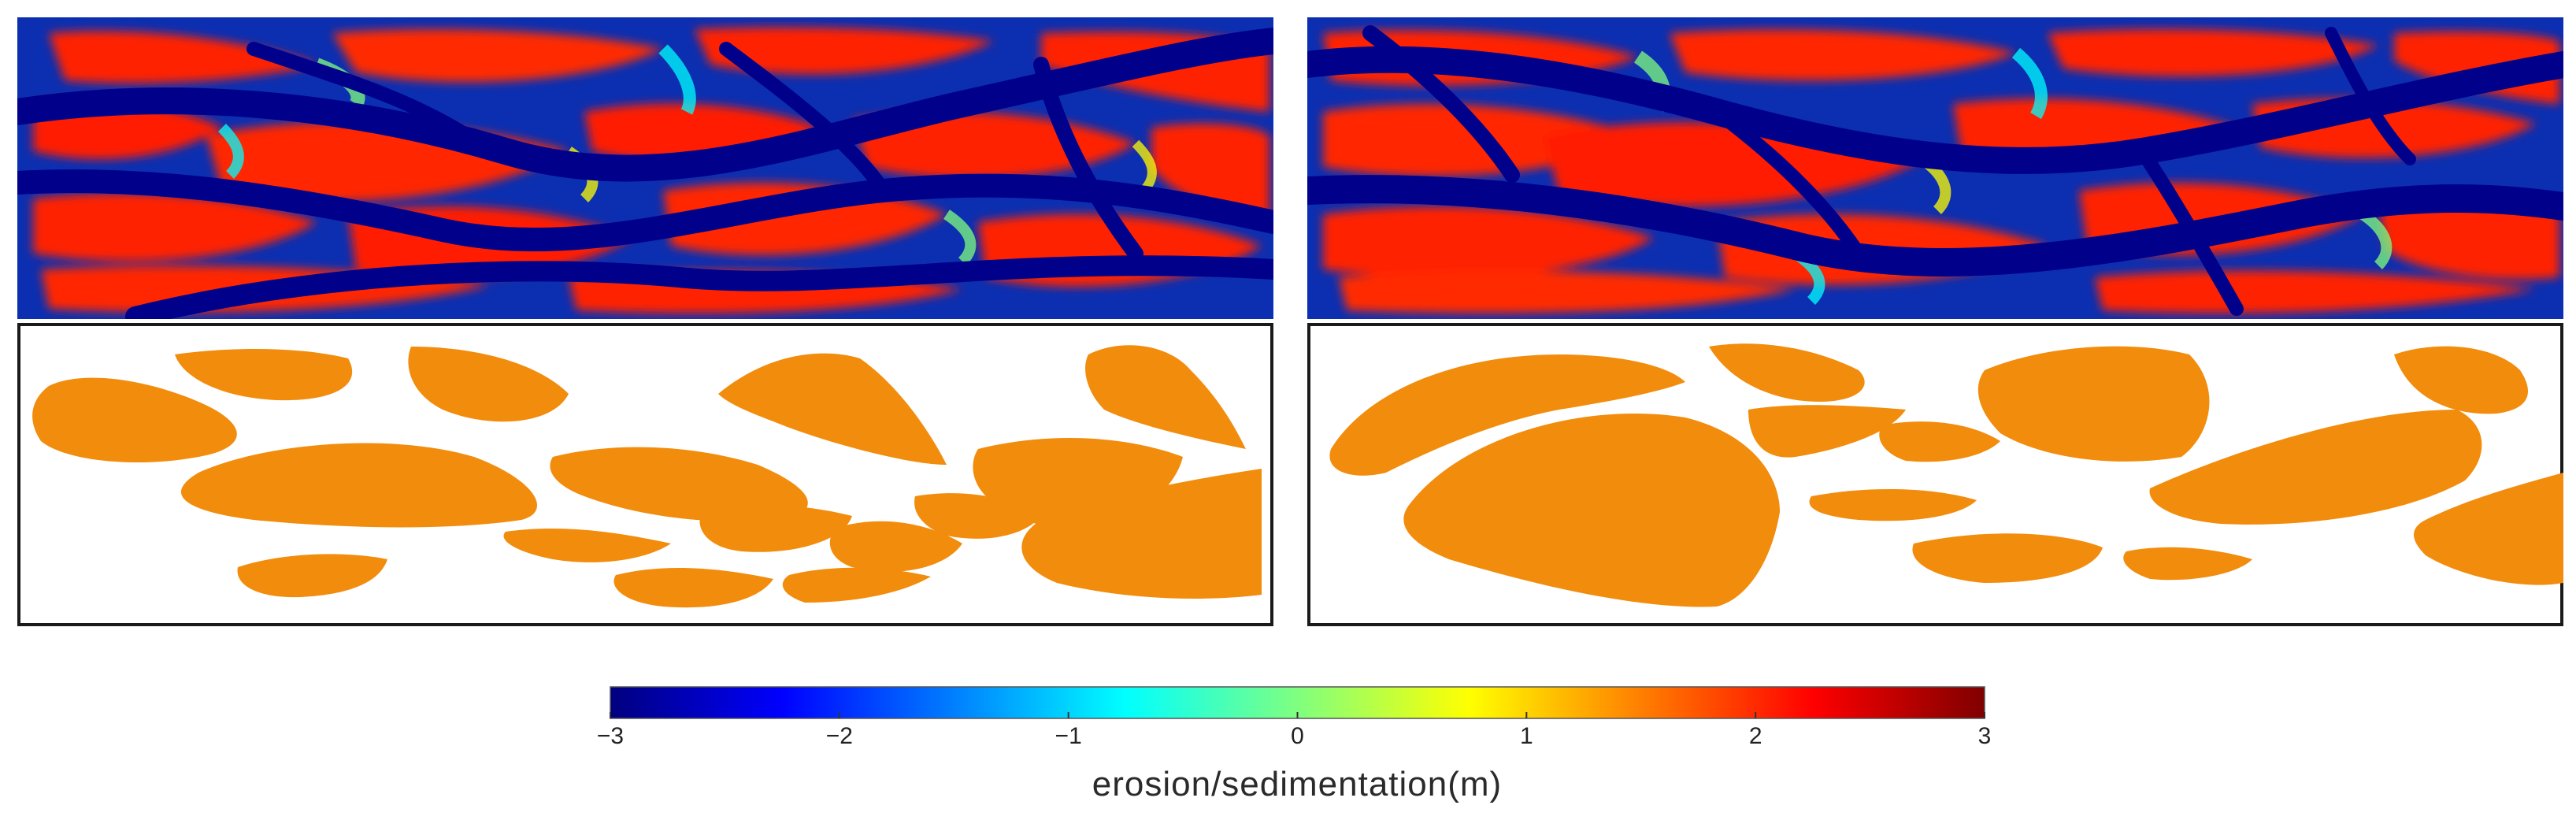 The image size is (2576, 820). I want to click on colorbar-tick-label: 0, so click(1297, 736).